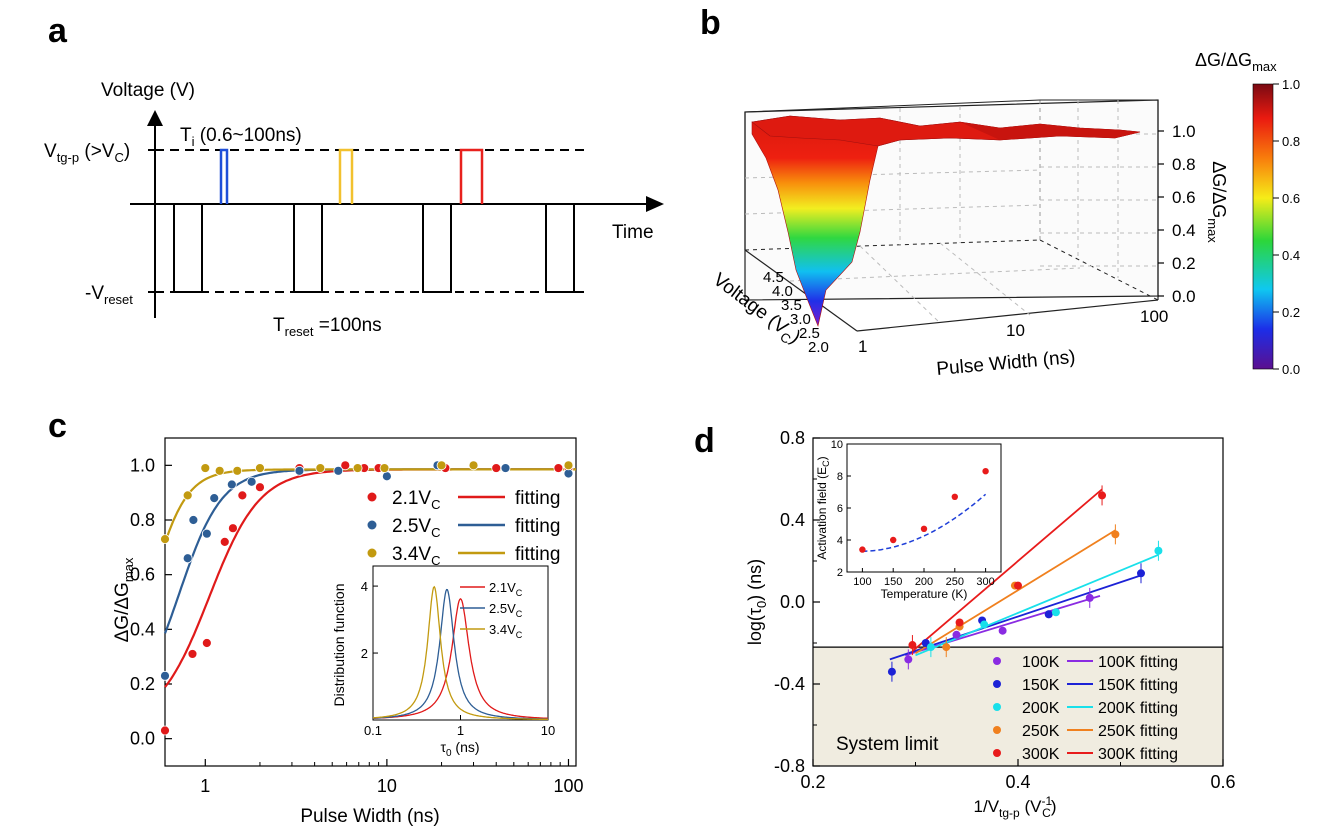 This screenshot has height=833, width=1331. What do you see at coordinates (506, 589) in the screenshot?
I see `inset-legend-label-2.1V_C: 2.1VC` at bounding box center [506, 589].